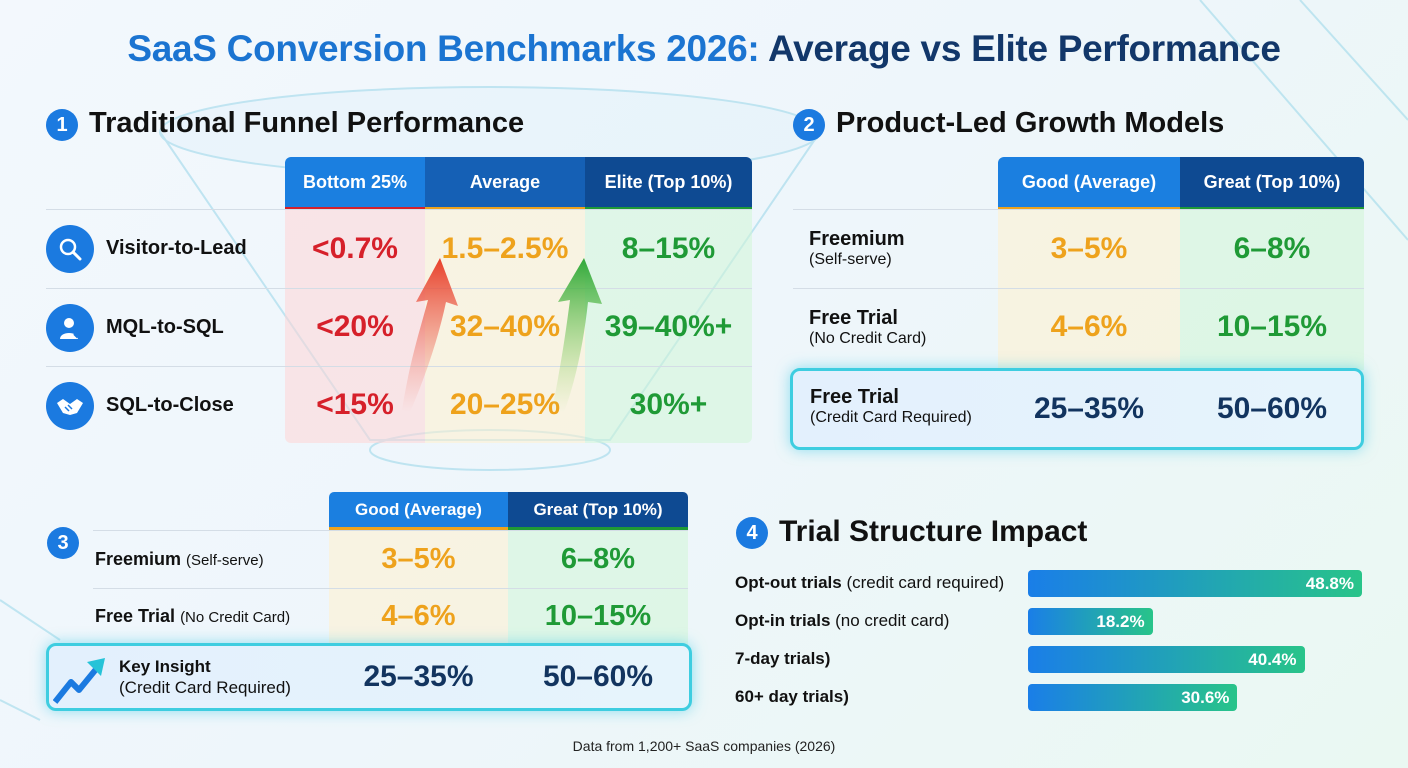 This screenshot has height=768, width=1408. I want to click on search-icon, so click(70, 249).